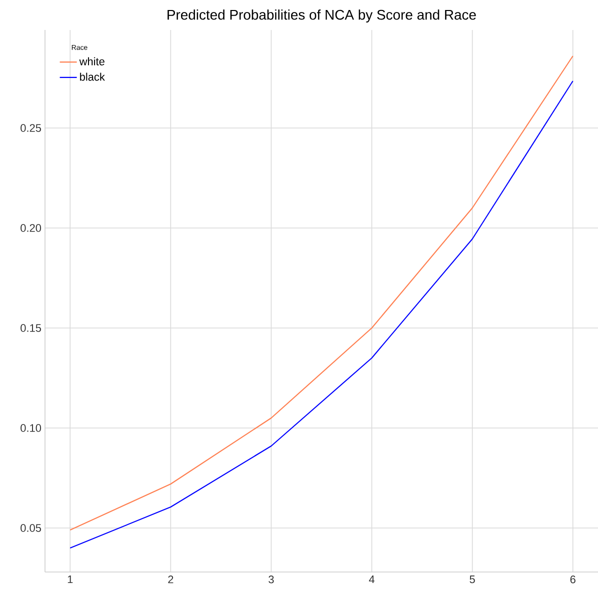 The width and height of the screenshot is (598, 594). I want to click on x-tick-label: 4, so click(371, 580).